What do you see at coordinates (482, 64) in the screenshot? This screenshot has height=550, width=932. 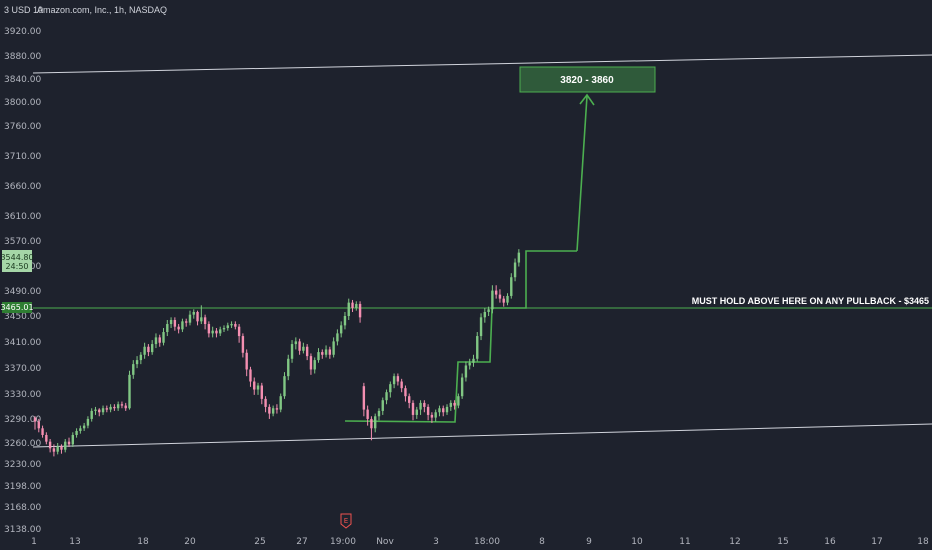 I see `upper-channel-line` at bounding box center [482, 64].